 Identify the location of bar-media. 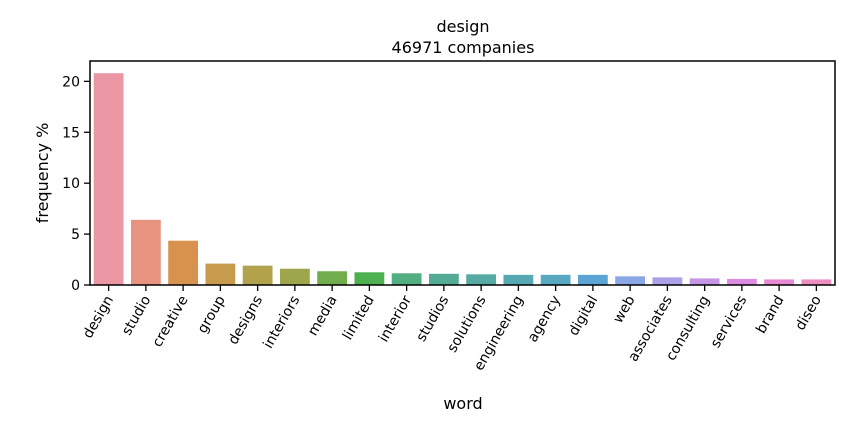
(332, 278).